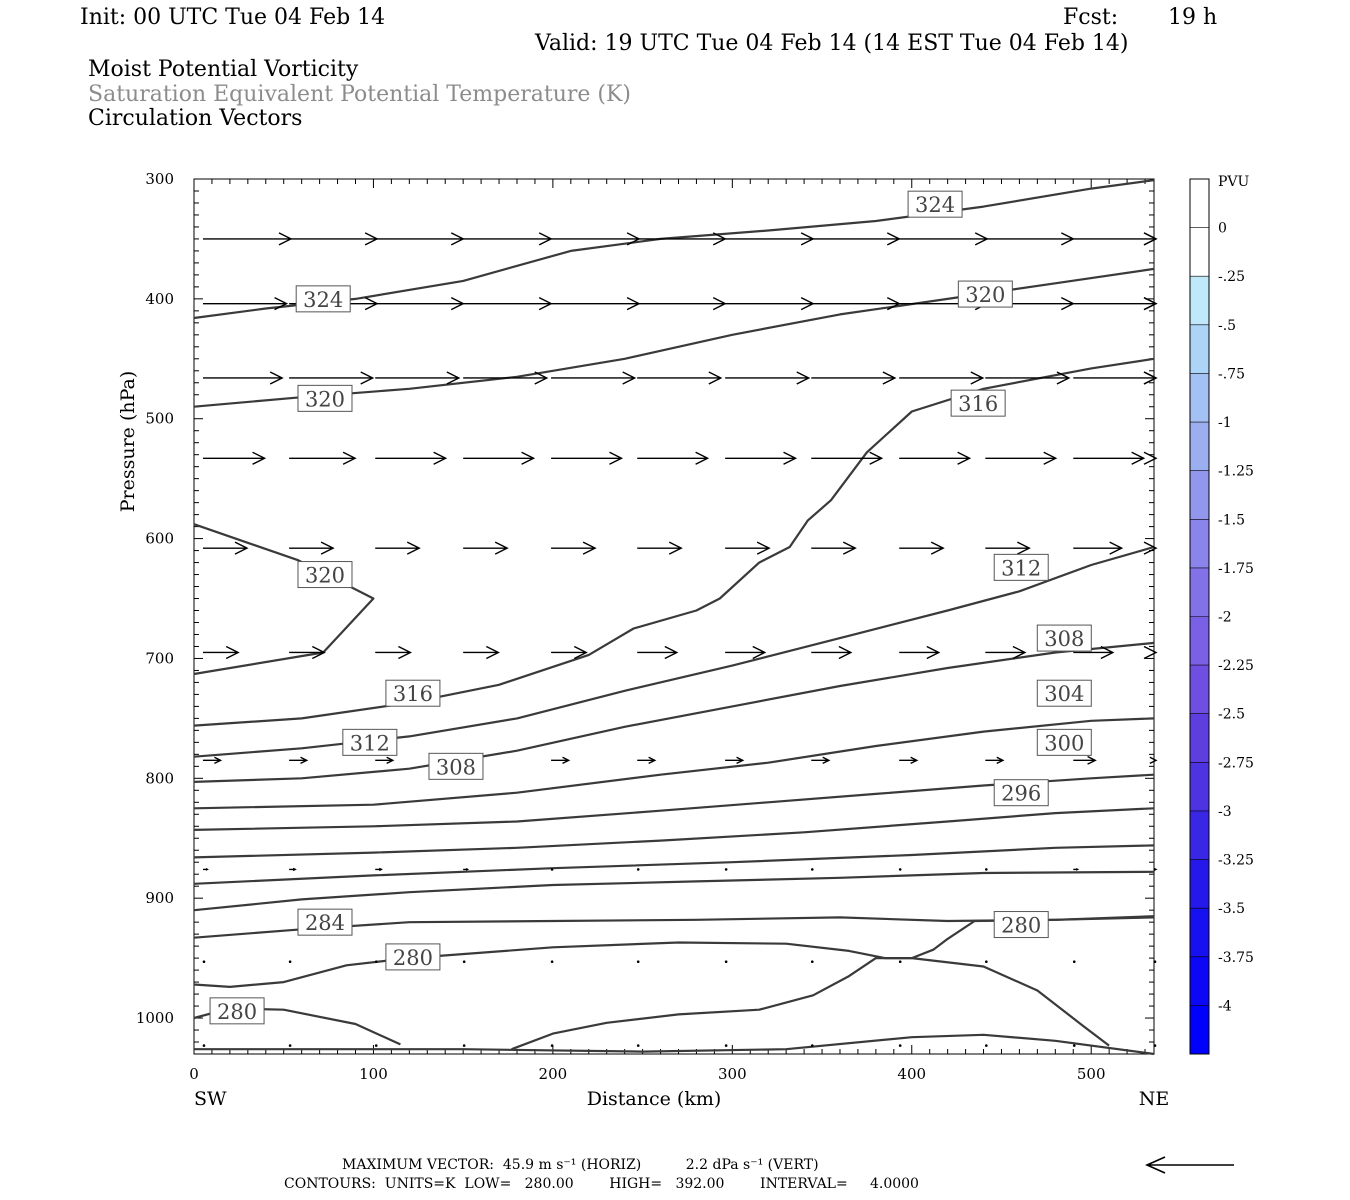  I want to click on x-tick-label: 200, so click(553, 1074).